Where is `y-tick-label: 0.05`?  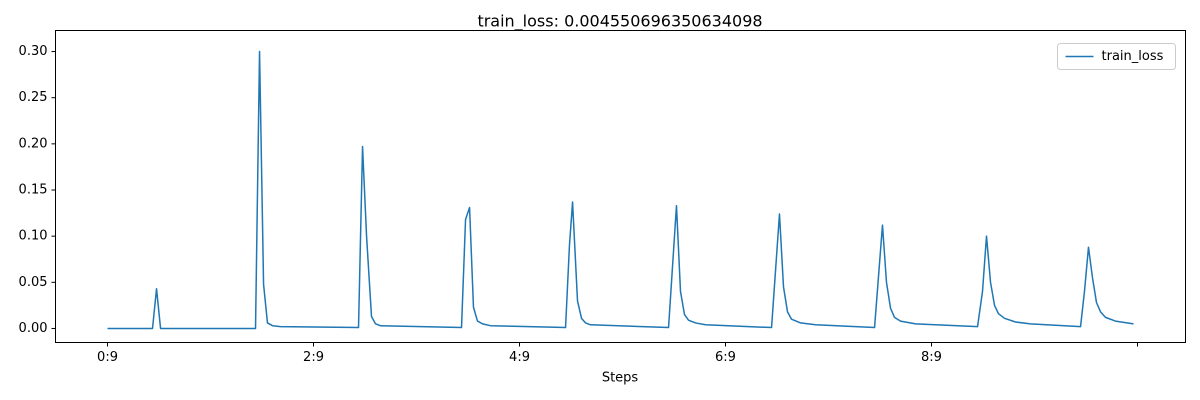 y-tick-label: 0.05 is located at coordinates (33, 282).